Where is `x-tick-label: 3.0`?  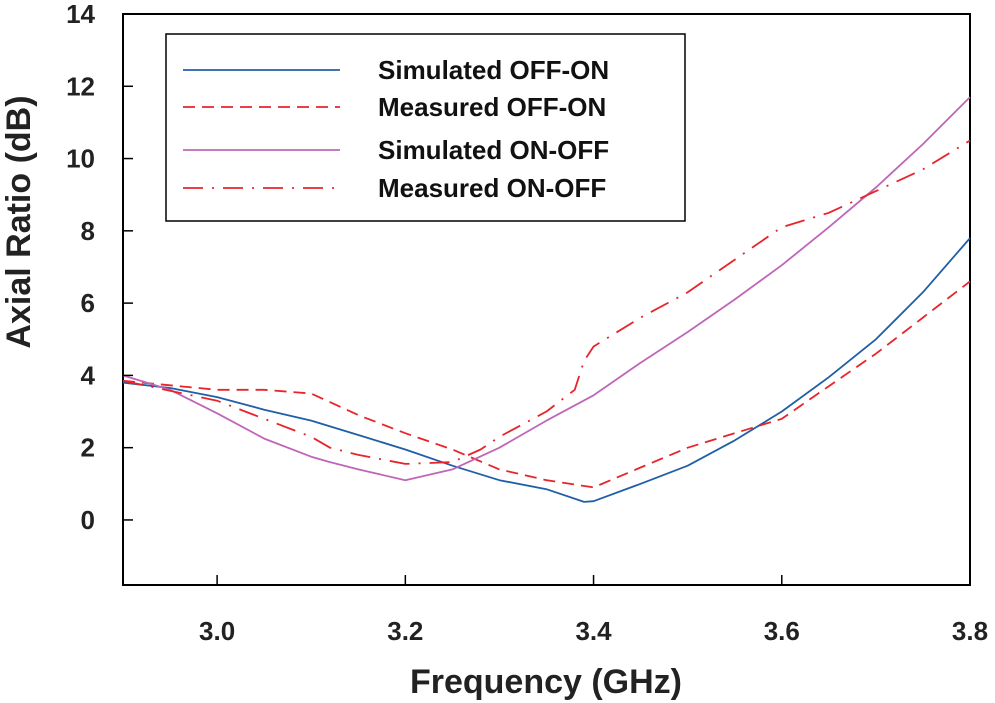 x-tick-label: 3.0 is located at coordinates (217, 631).